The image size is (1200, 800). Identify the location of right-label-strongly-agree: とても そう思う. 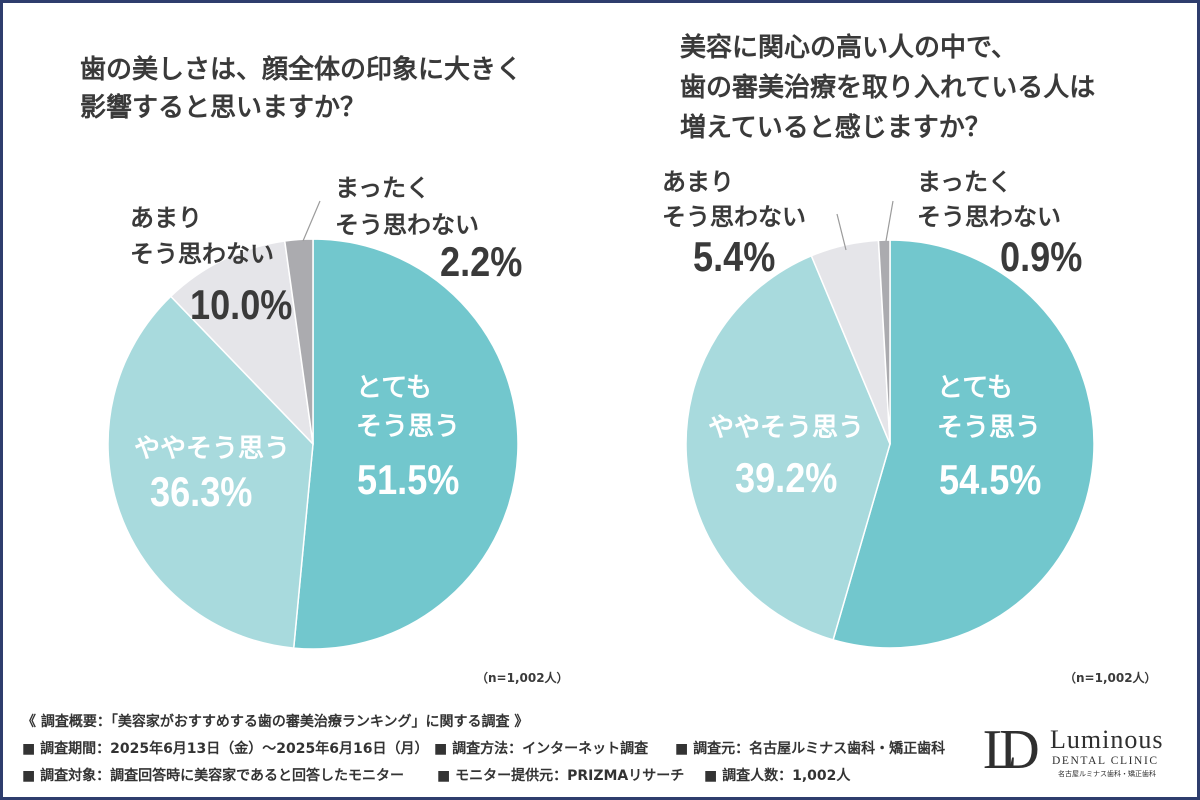
(989, 408).